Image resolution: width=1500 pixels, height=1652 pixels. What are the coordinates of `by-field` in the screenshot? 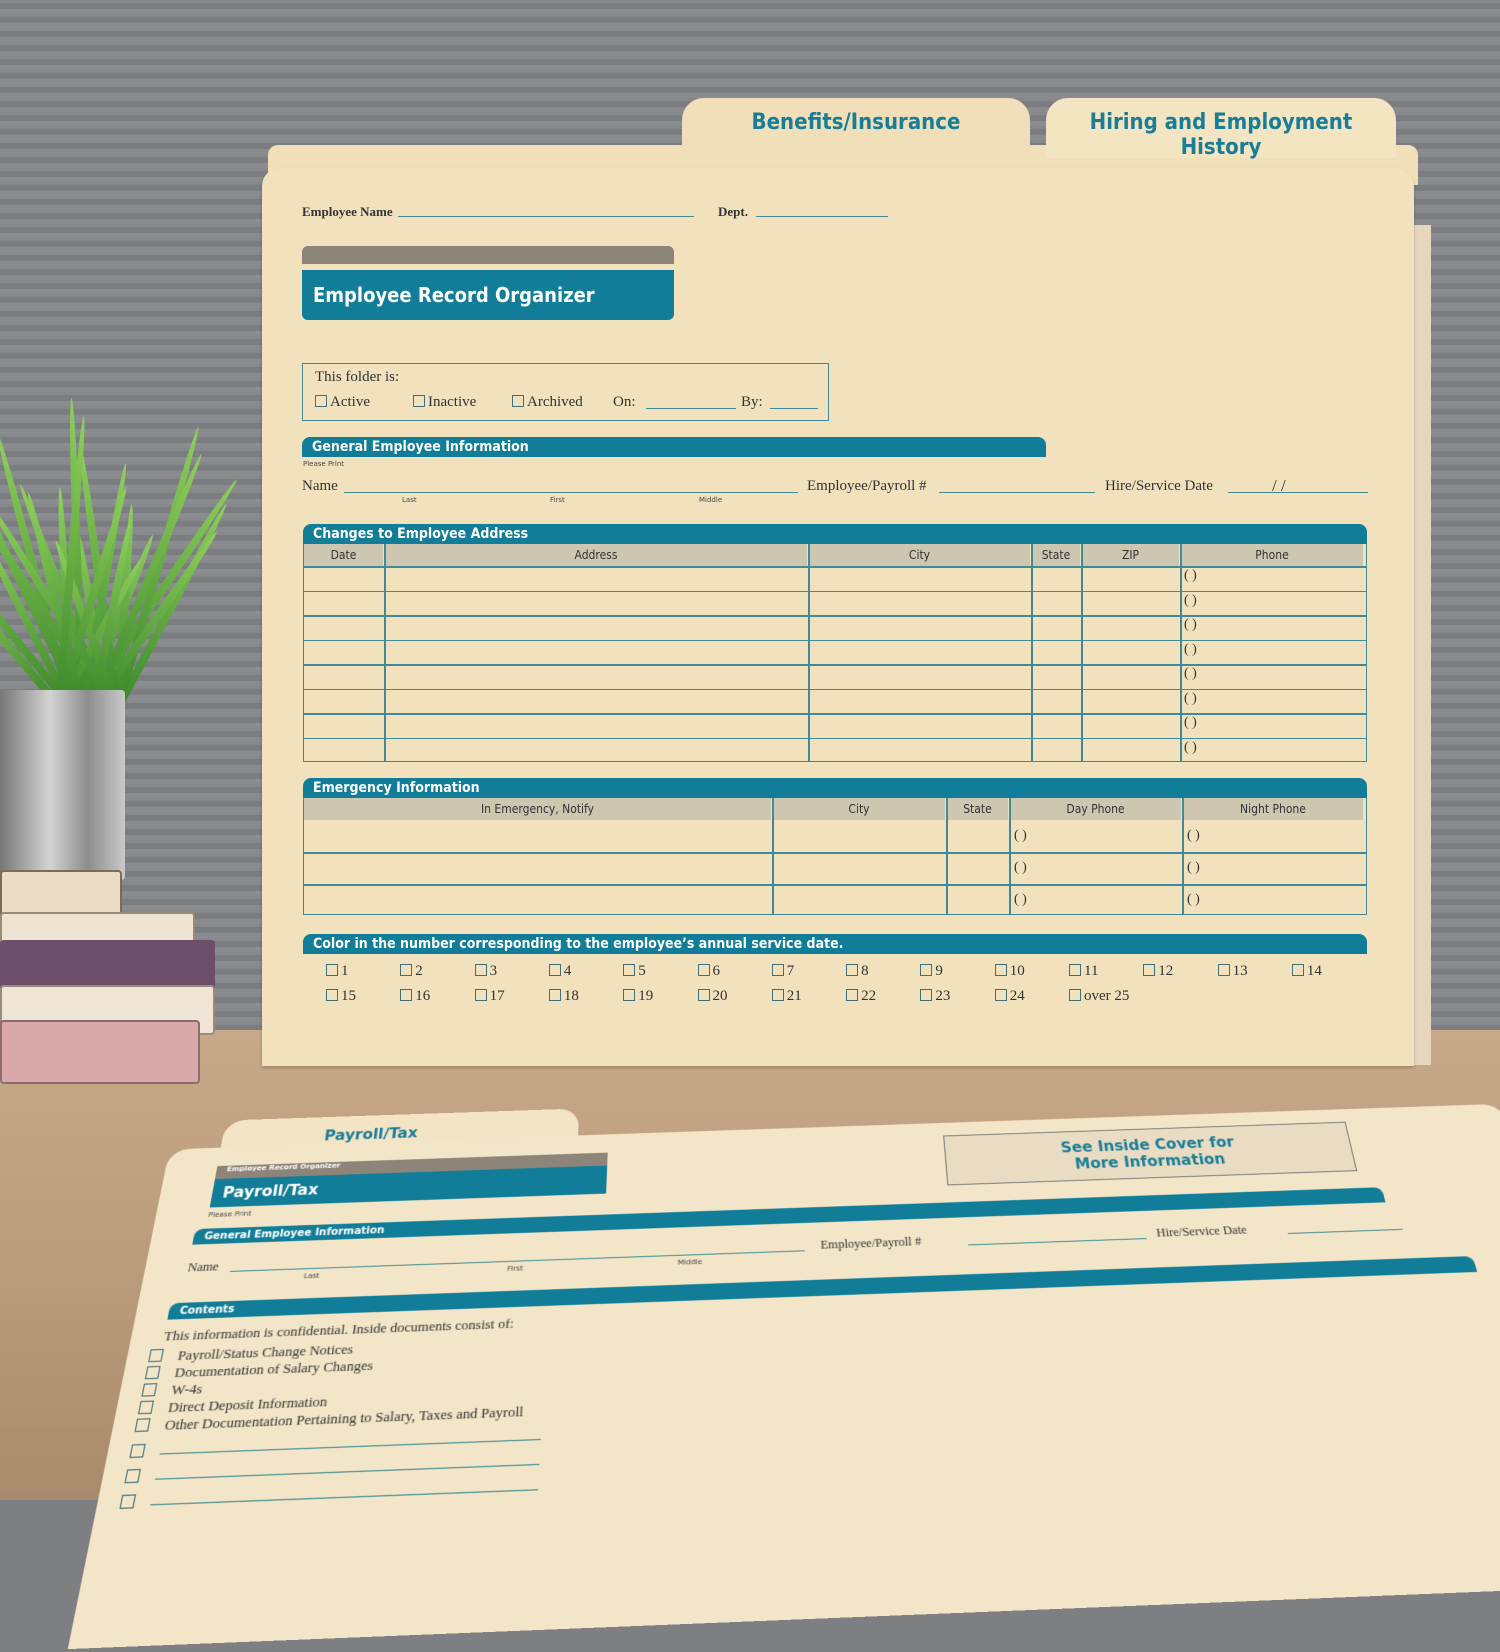 It's located at (794, 408).